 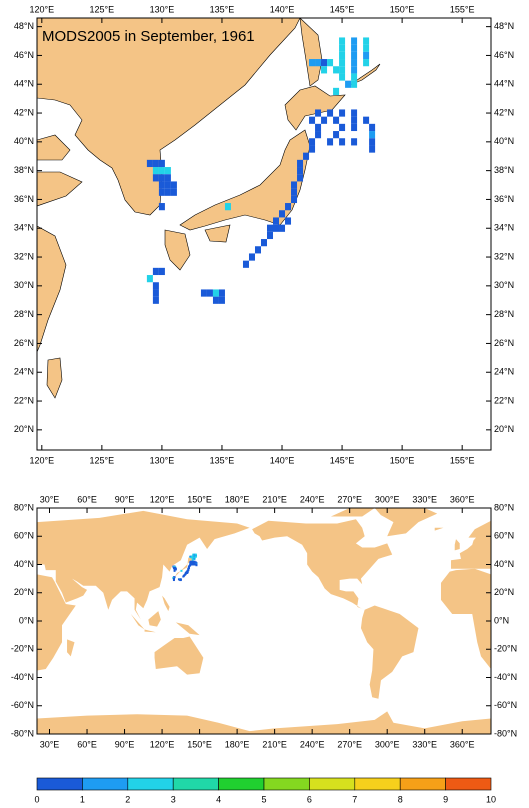 I want to click on x-tick-label: 155°E, so click(x=462, y=9).